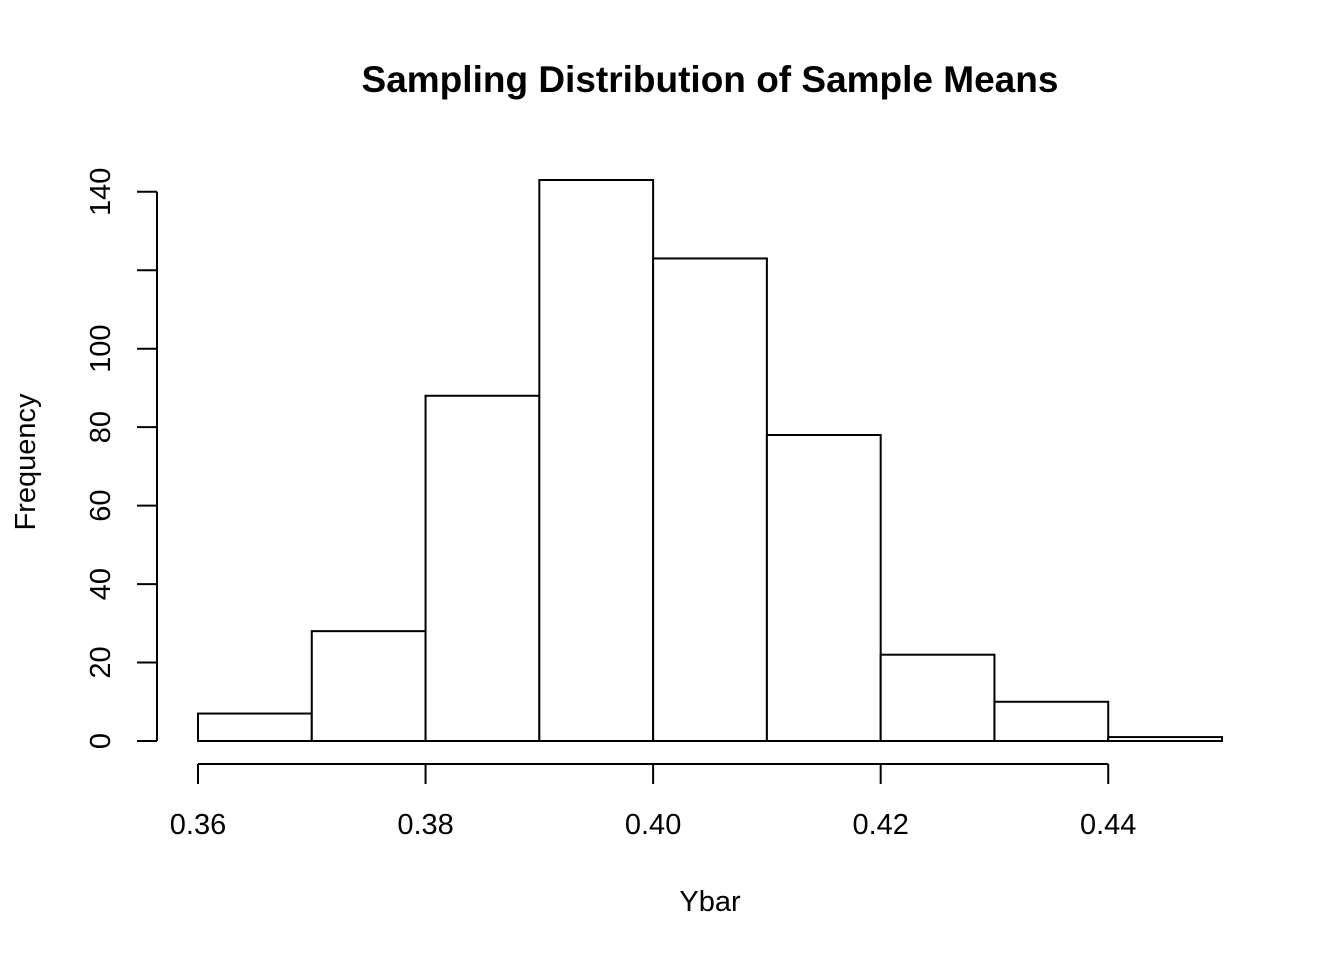 Image resolution: width=1344 pixels, height=960 pixels. What do you see at coordinates (425, 825) in the screenshot?
I see `x-tick-label: 0.38` at bounding box center [425, 825].